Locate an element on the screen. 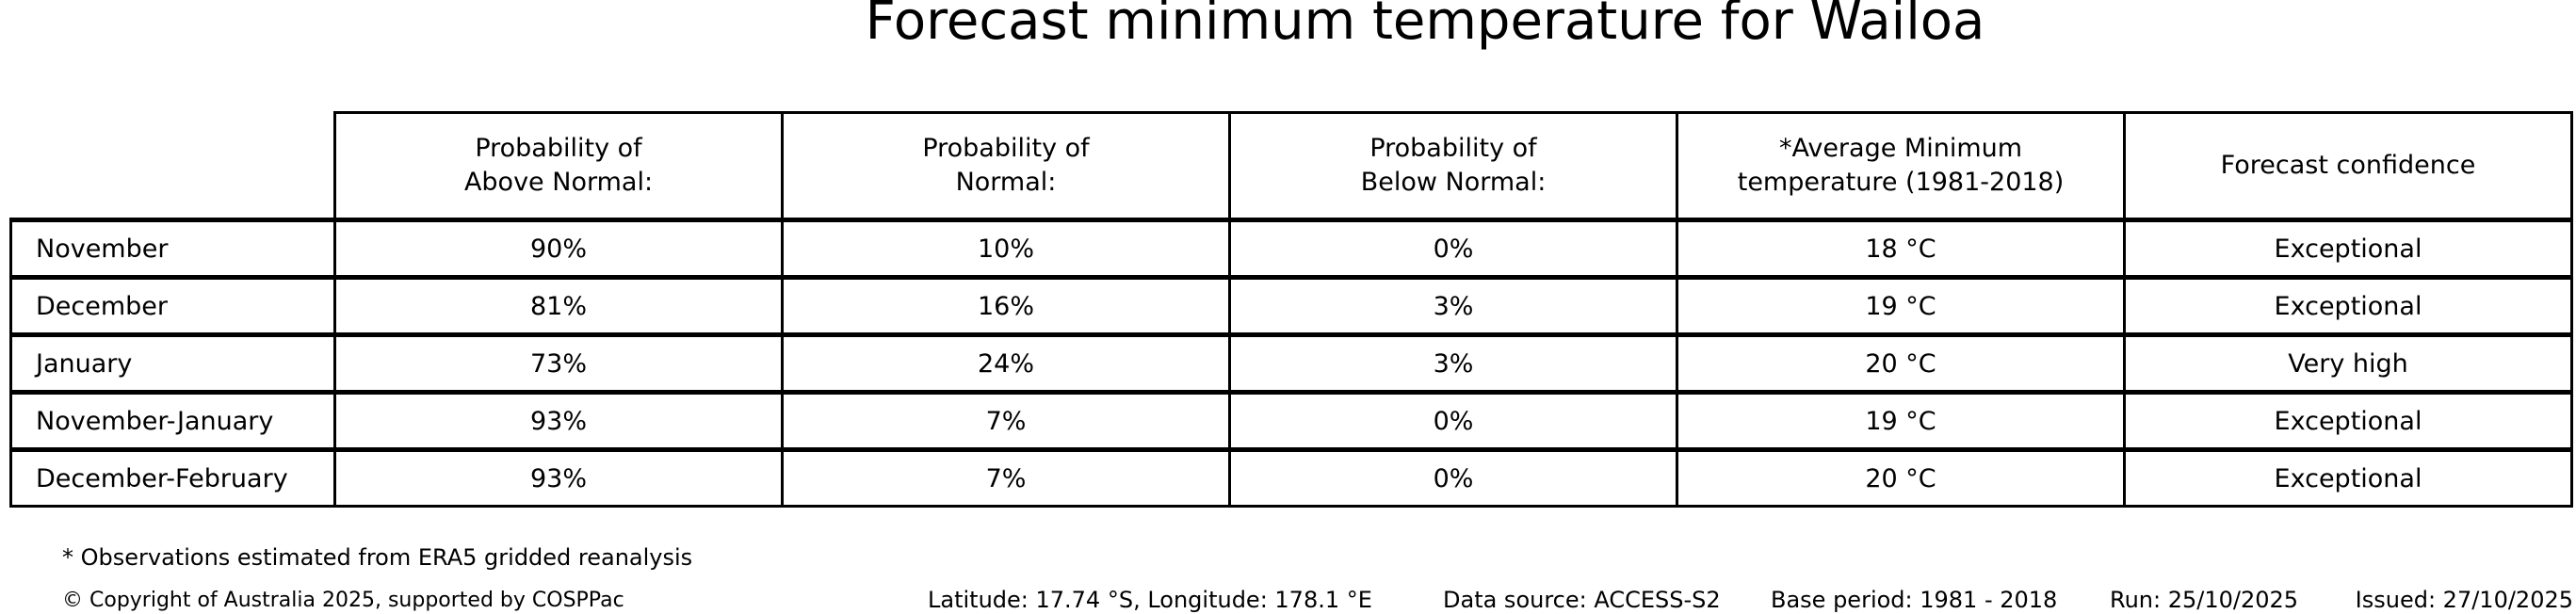 Image resolution: width=2576 pixels, height=614 pixels. cell-above-normal: 81% is located at coordinates (558, 306).